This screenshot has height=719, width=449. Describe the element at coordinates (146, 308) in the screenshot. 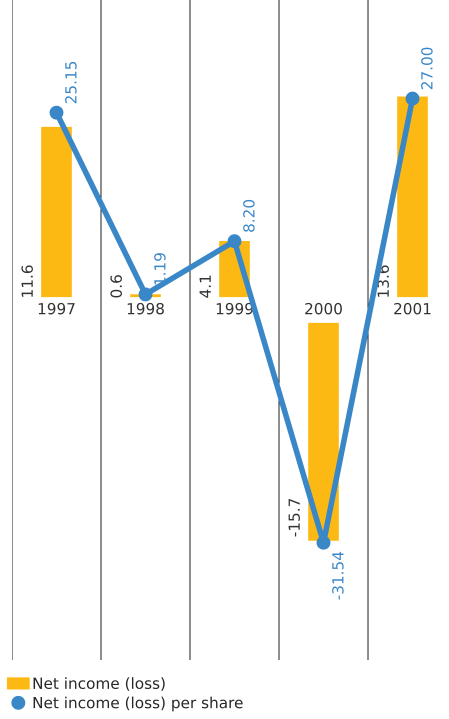

I see `x-tick-label: 1998` at that location.